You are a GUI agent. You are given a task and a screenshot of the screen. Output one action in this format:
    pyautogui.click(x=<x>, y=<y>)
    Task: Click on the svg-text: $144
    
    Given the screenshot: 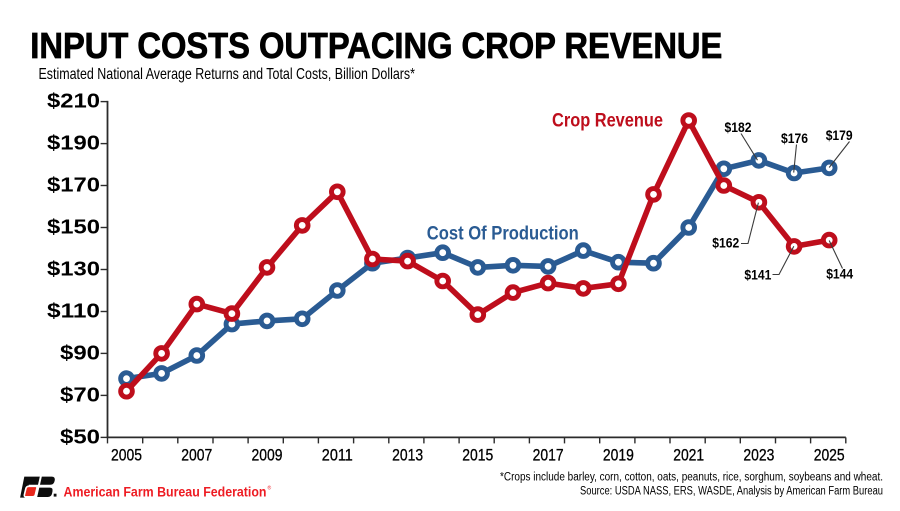 What is the action you would take?
    pyautogui.click(x=839, y=273)
    